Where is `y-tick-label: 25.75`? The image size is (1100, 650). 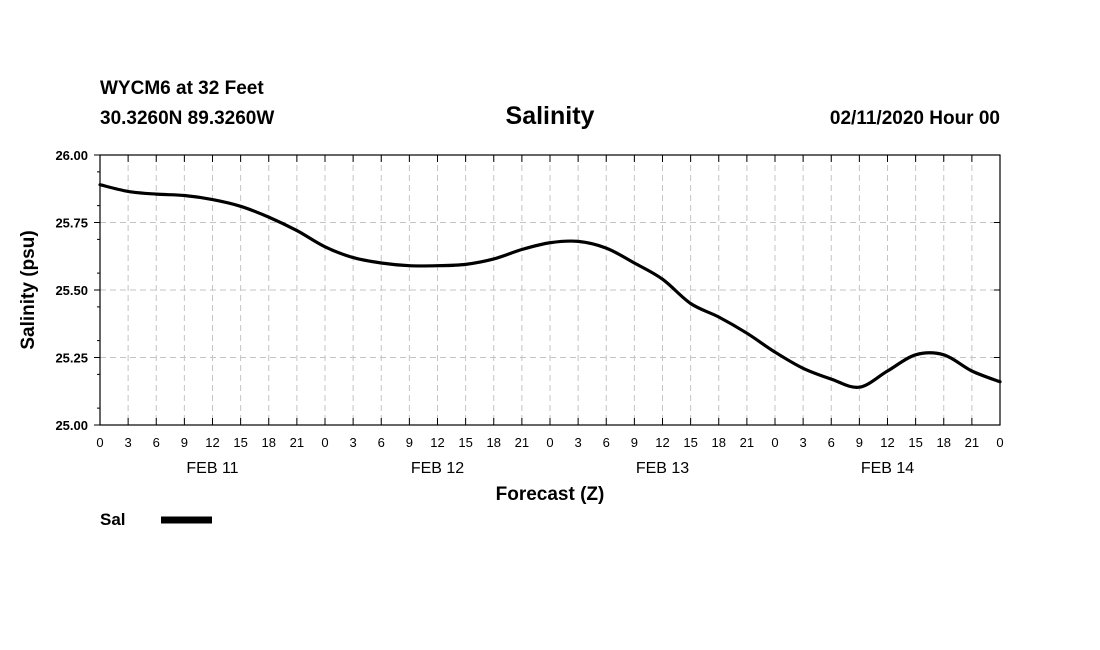
y-tick-label: 25.75 is located at coordinates (71, 223).